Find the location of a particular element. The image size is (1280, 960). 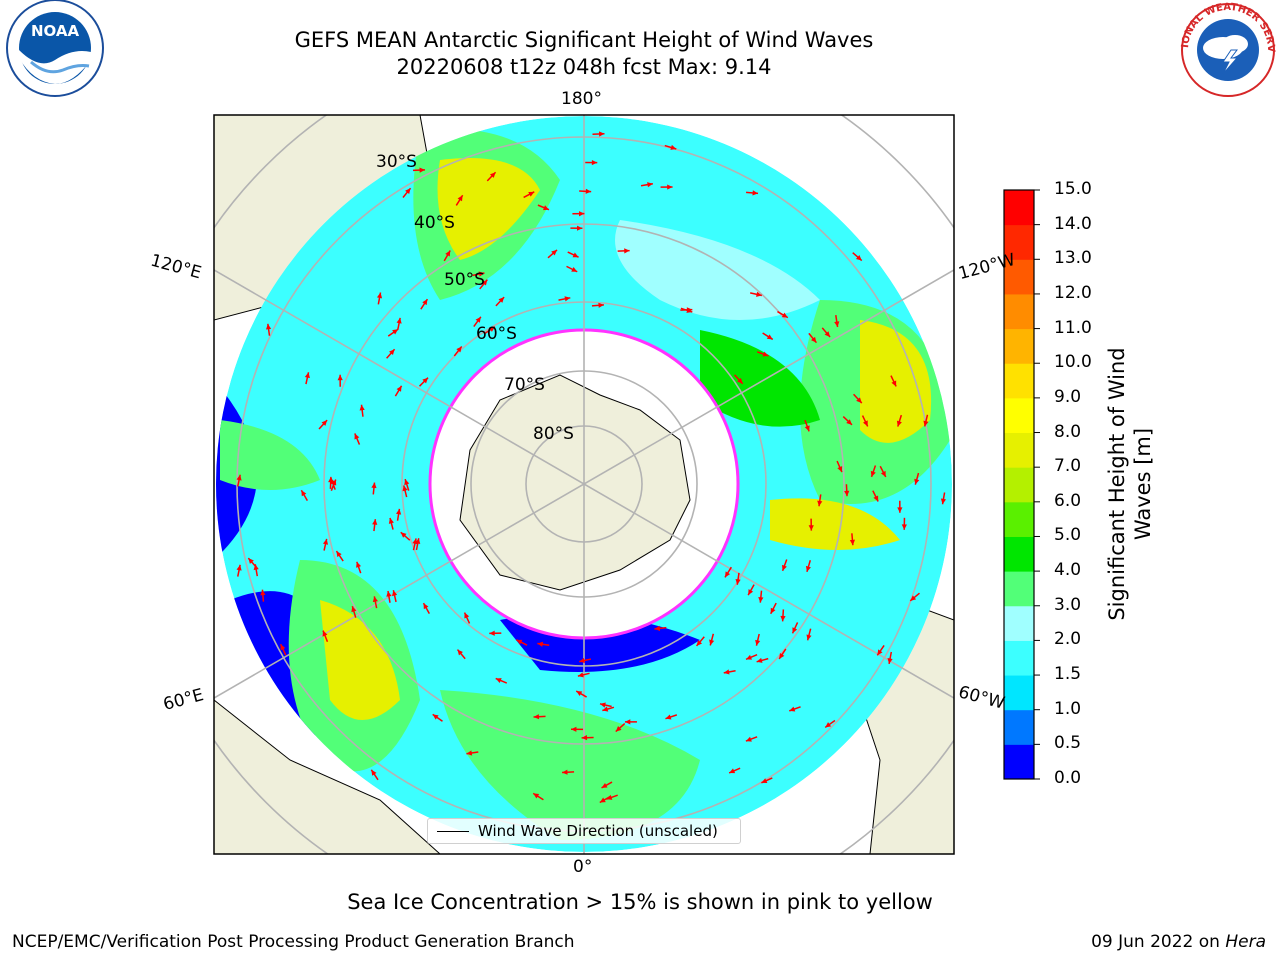

colorbar-tick-label: 13.0 is located at coordinates (1073, 258).